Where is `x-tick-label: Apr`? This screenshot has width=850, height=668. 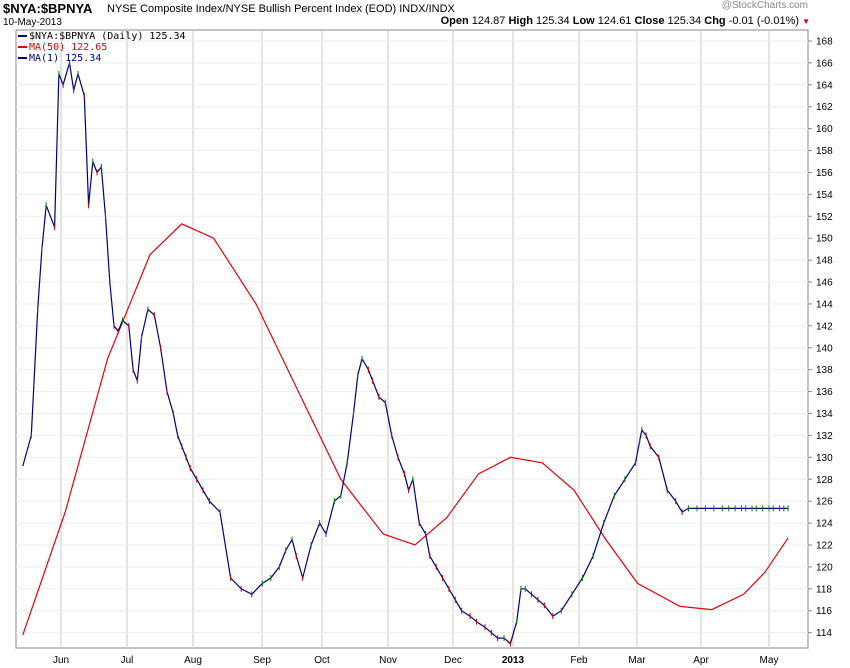
x-tick-label: Apr is located at coordinates (701, 660).